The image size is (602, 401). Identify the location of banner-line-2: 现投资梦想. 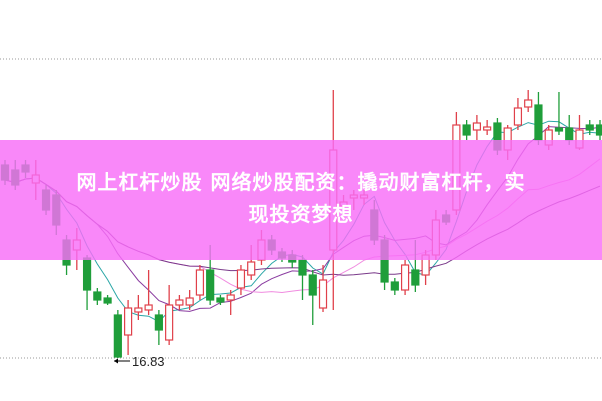
(301, 214).